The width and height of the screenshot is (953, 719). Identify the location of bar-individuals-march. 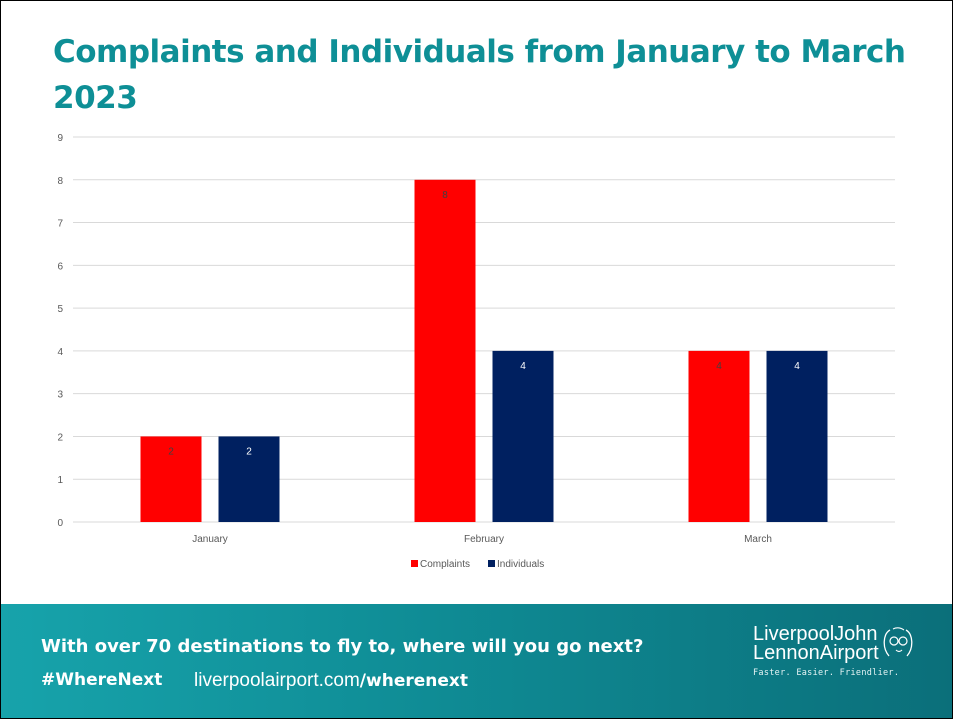
(797, 436).